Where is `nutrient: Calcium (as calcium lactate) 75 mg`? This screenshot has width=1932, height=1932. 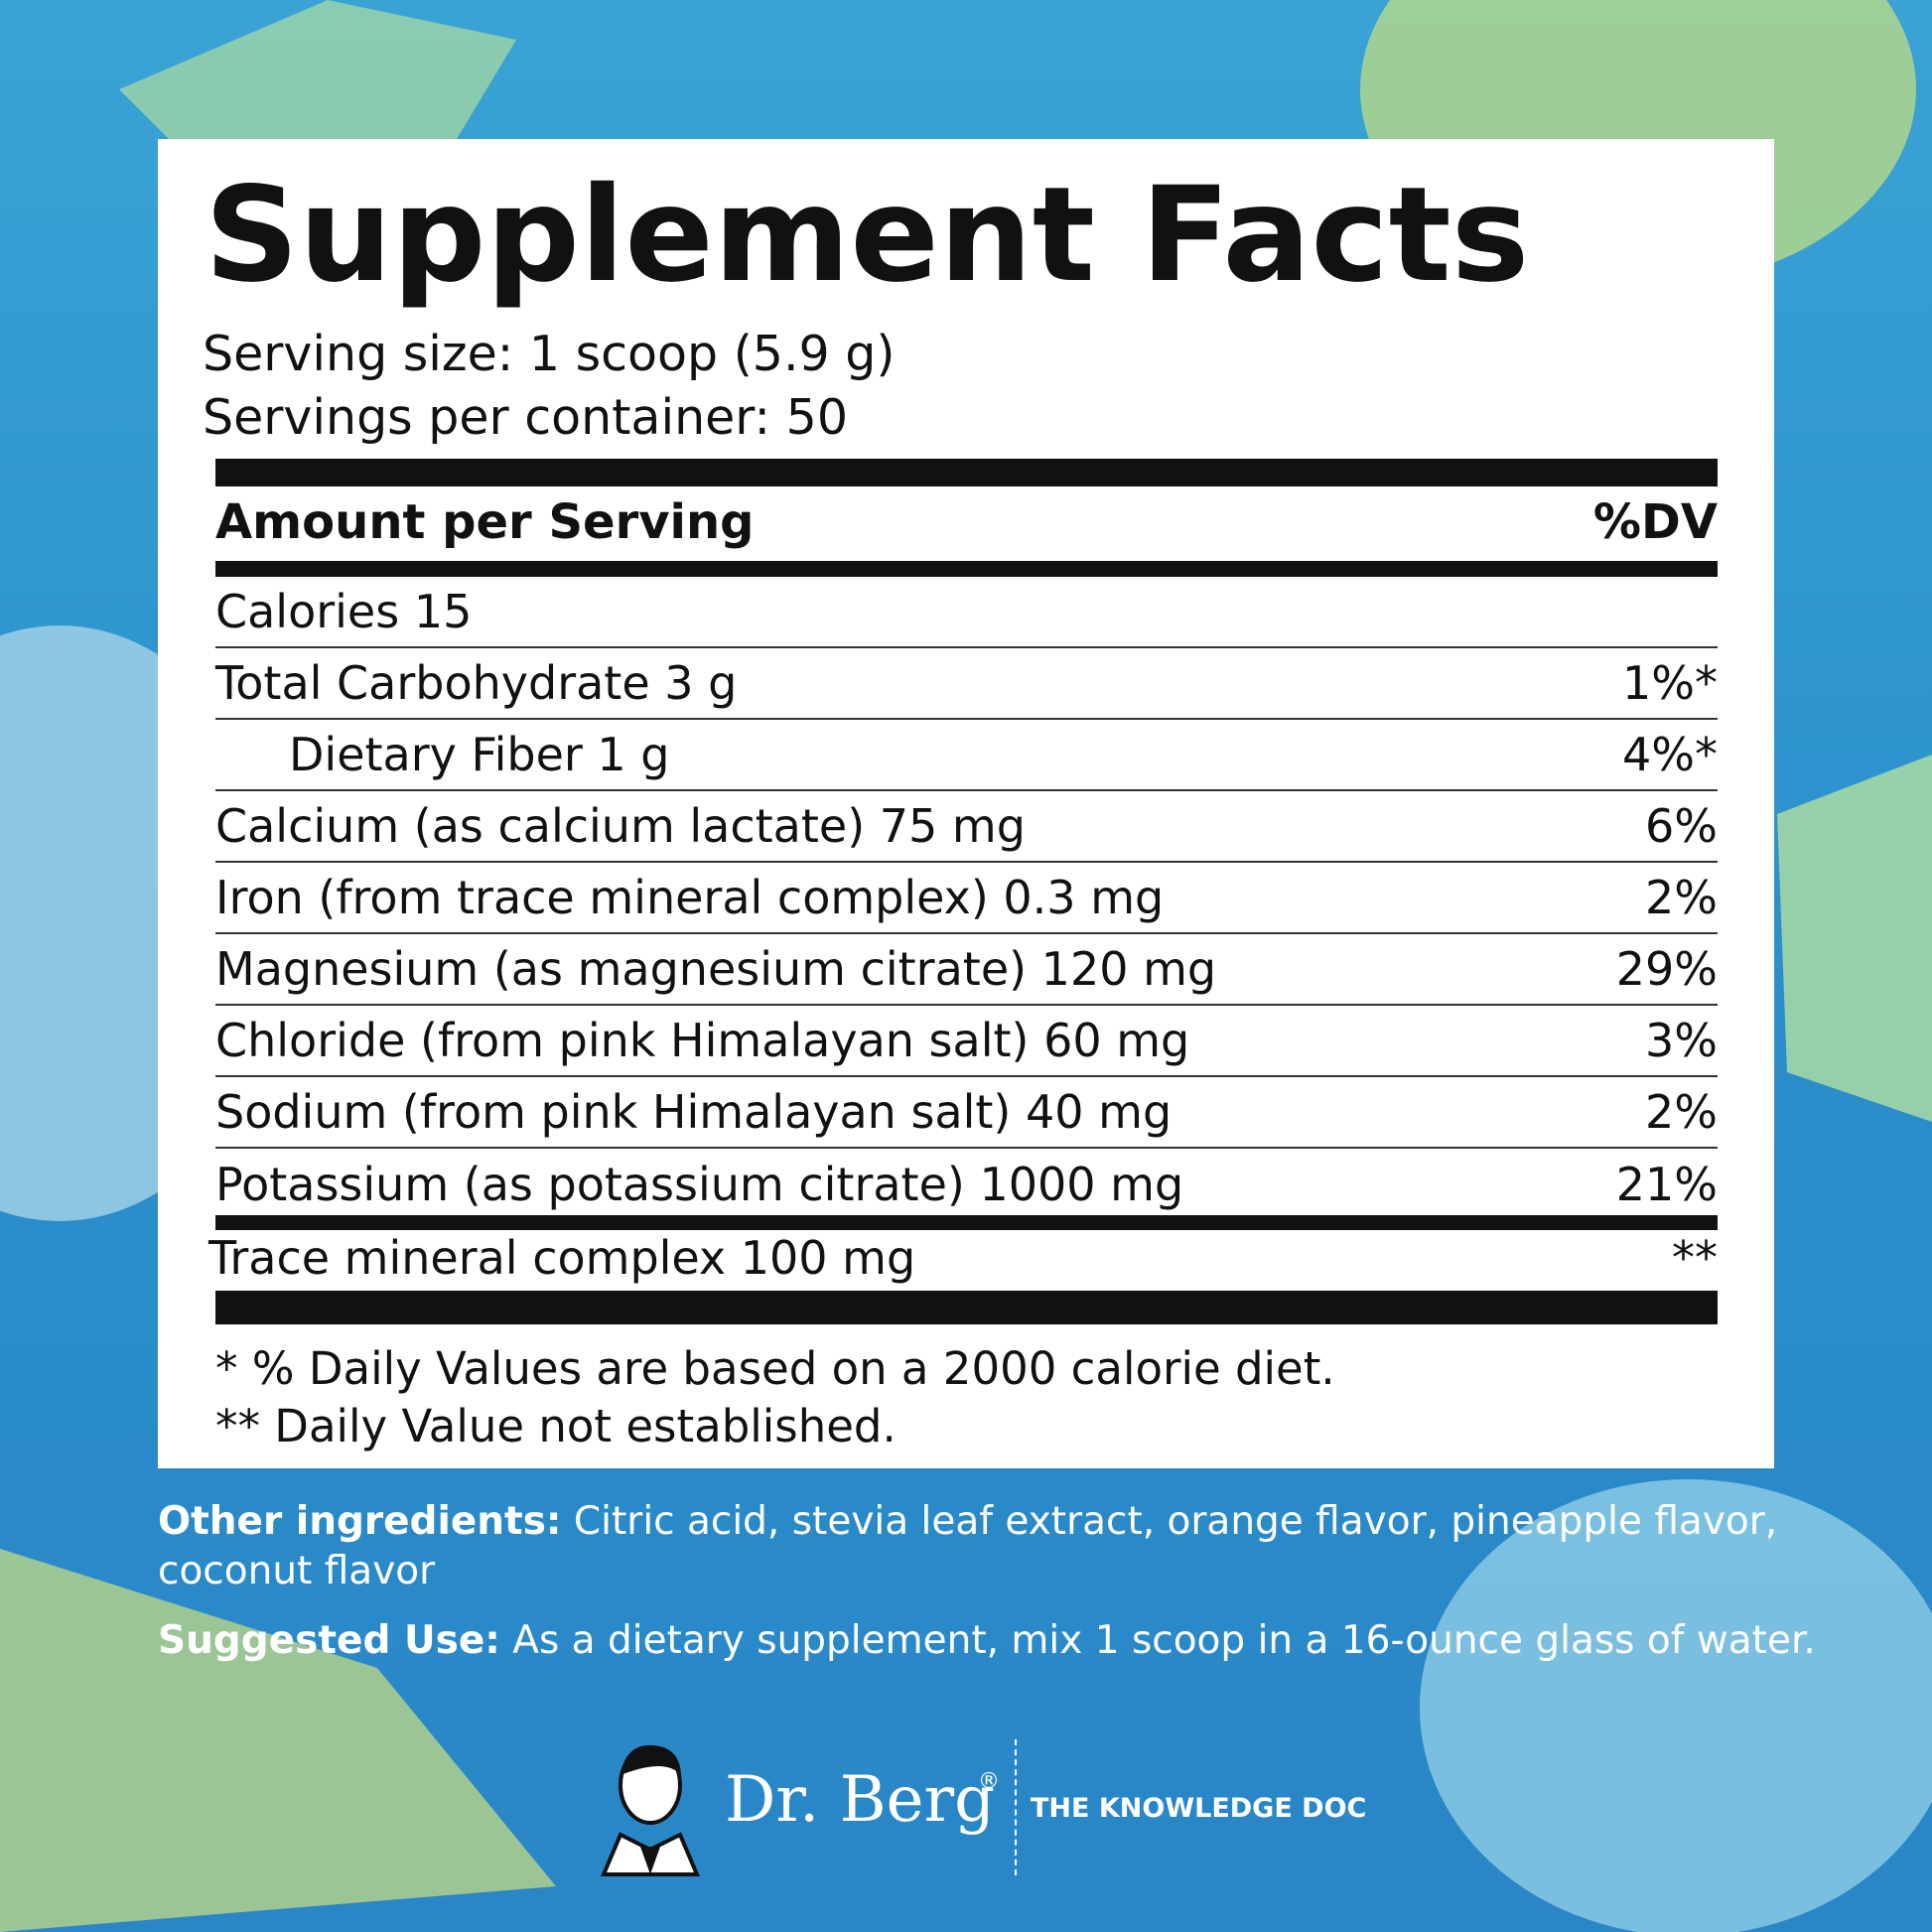
nutrient: Calcium (as calcium lactate) 75 mg is located at coordinates (621, 826).